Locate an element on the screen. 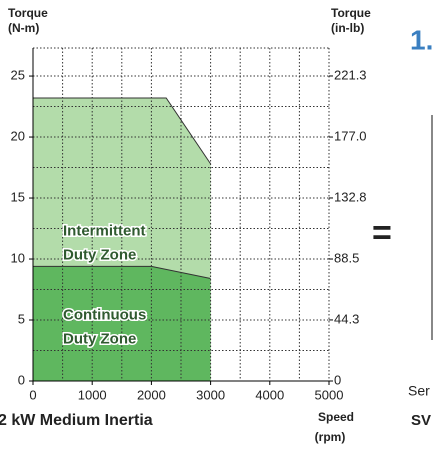 Image resolution: width=435 pixels, height=456 pixels. y-tick-label: 10 is located at coordinates (18, 257).